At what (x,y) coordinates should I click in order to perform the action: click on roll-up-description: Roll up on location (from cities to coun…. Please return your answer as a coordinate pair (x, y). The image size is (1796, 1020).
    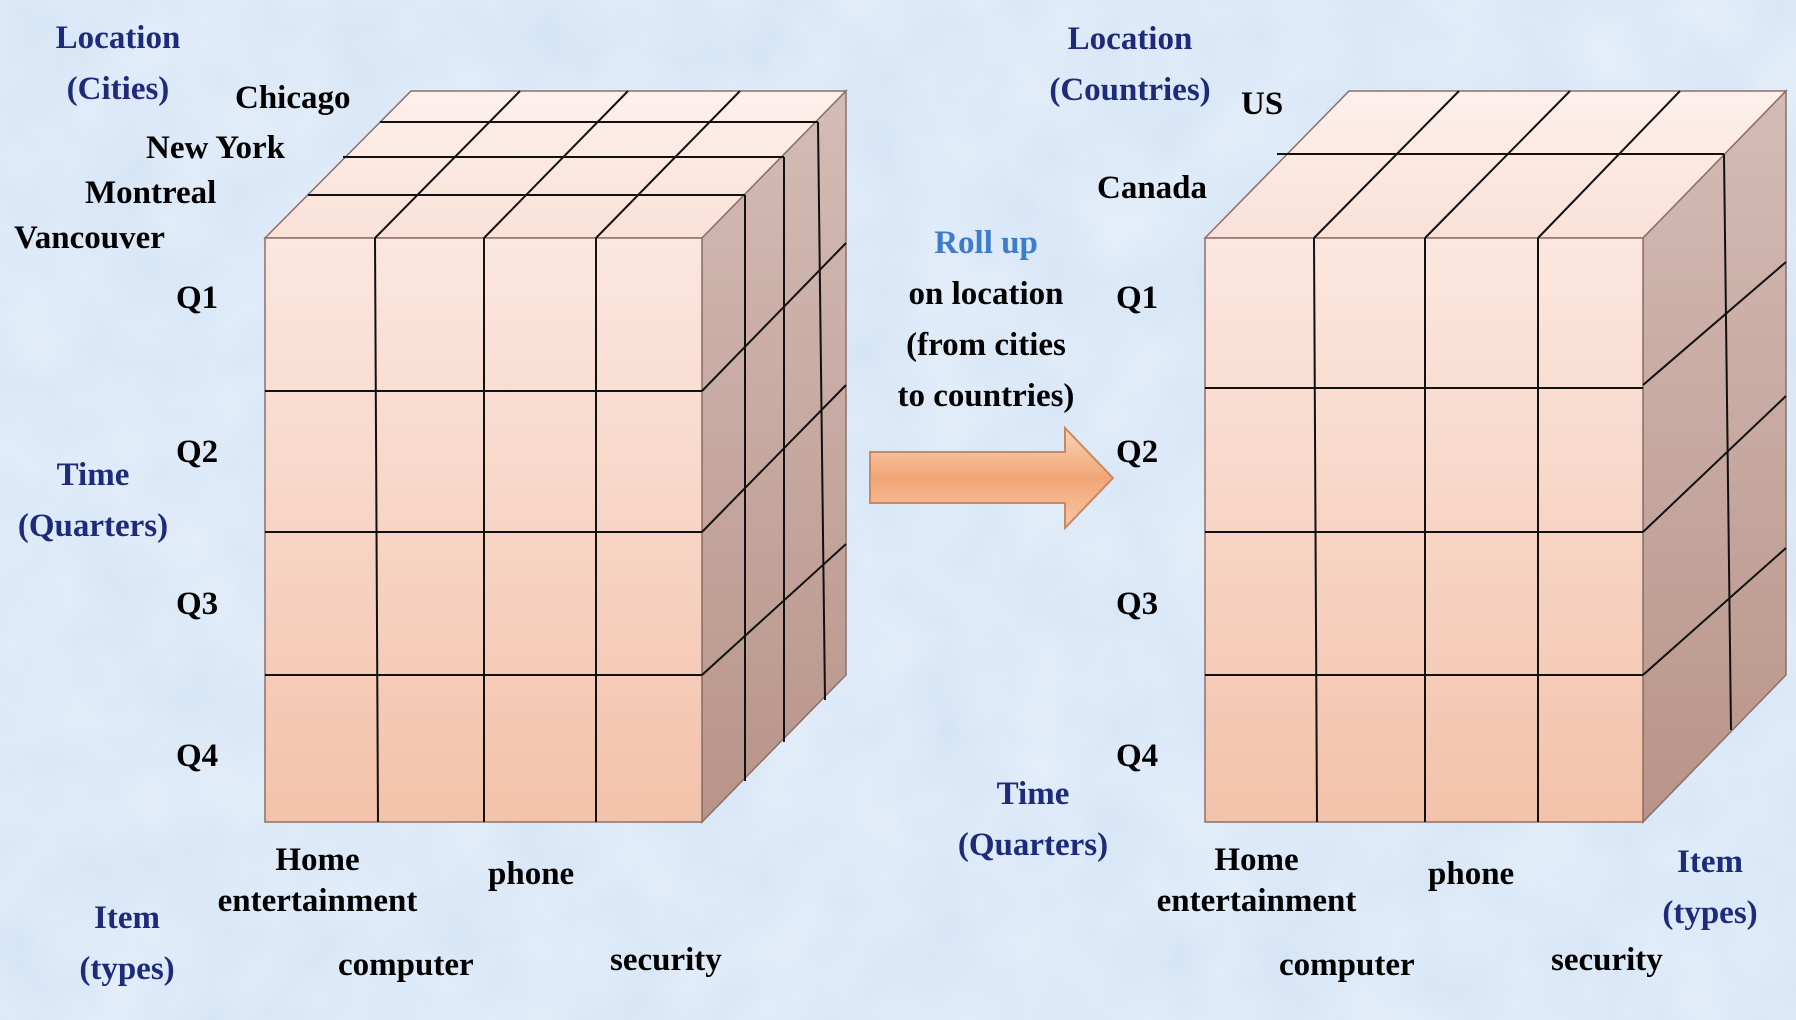
    Looking at the image, I should click on (986, 320).